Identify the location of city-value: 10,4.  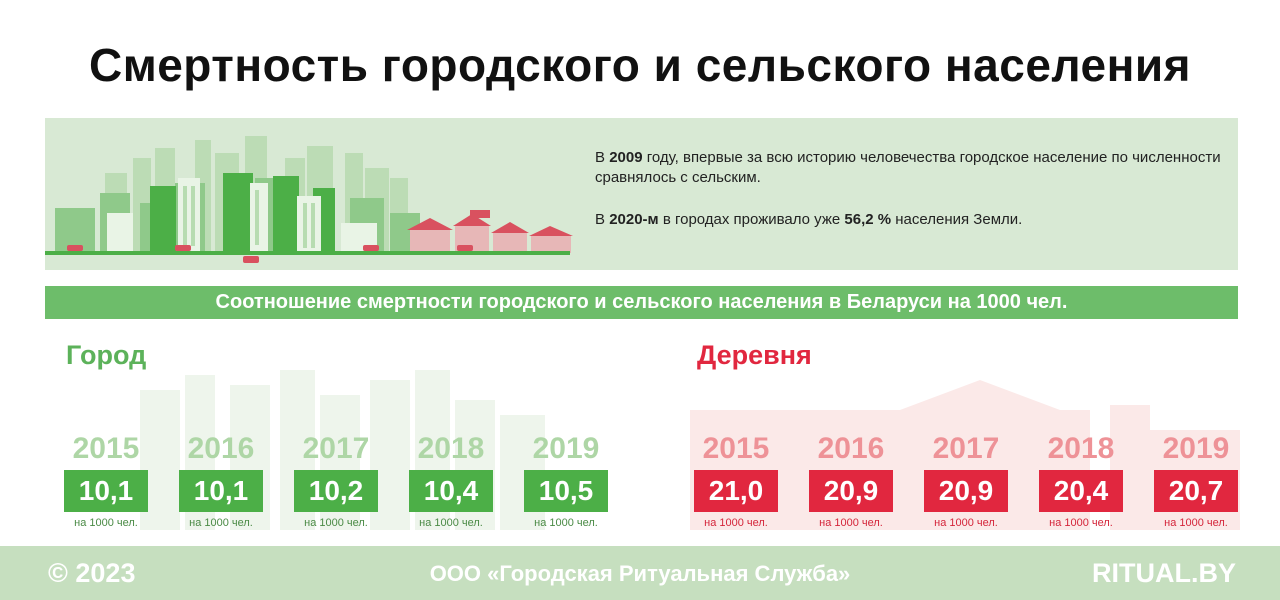
(451, 491).